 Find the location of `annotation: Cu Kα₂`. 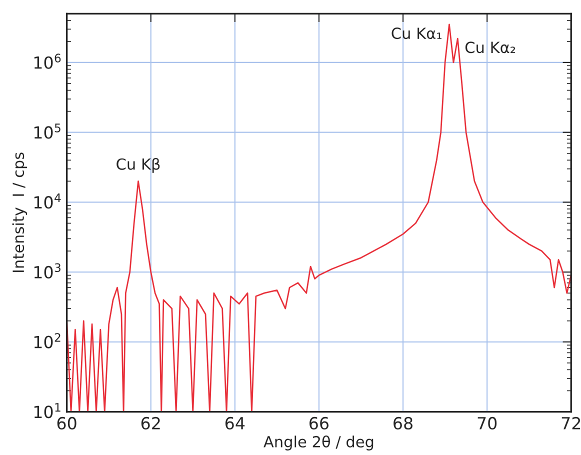

annotation: Cu Kα₂ is located at coordinates (490, 48).